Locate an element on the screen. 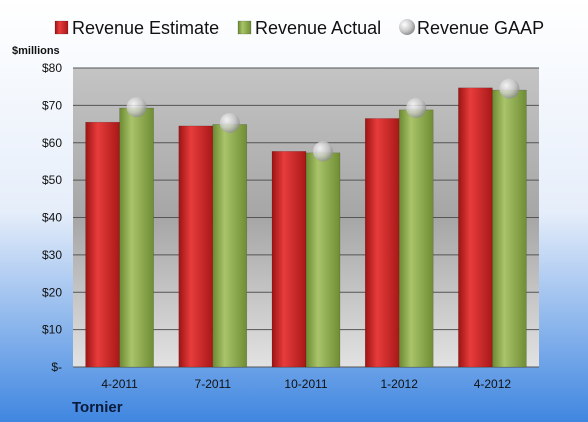  x-tick-labels: 4-2011 7-2011 10-2011 1-2012 4-2012 is located at coordinates (306, 384).